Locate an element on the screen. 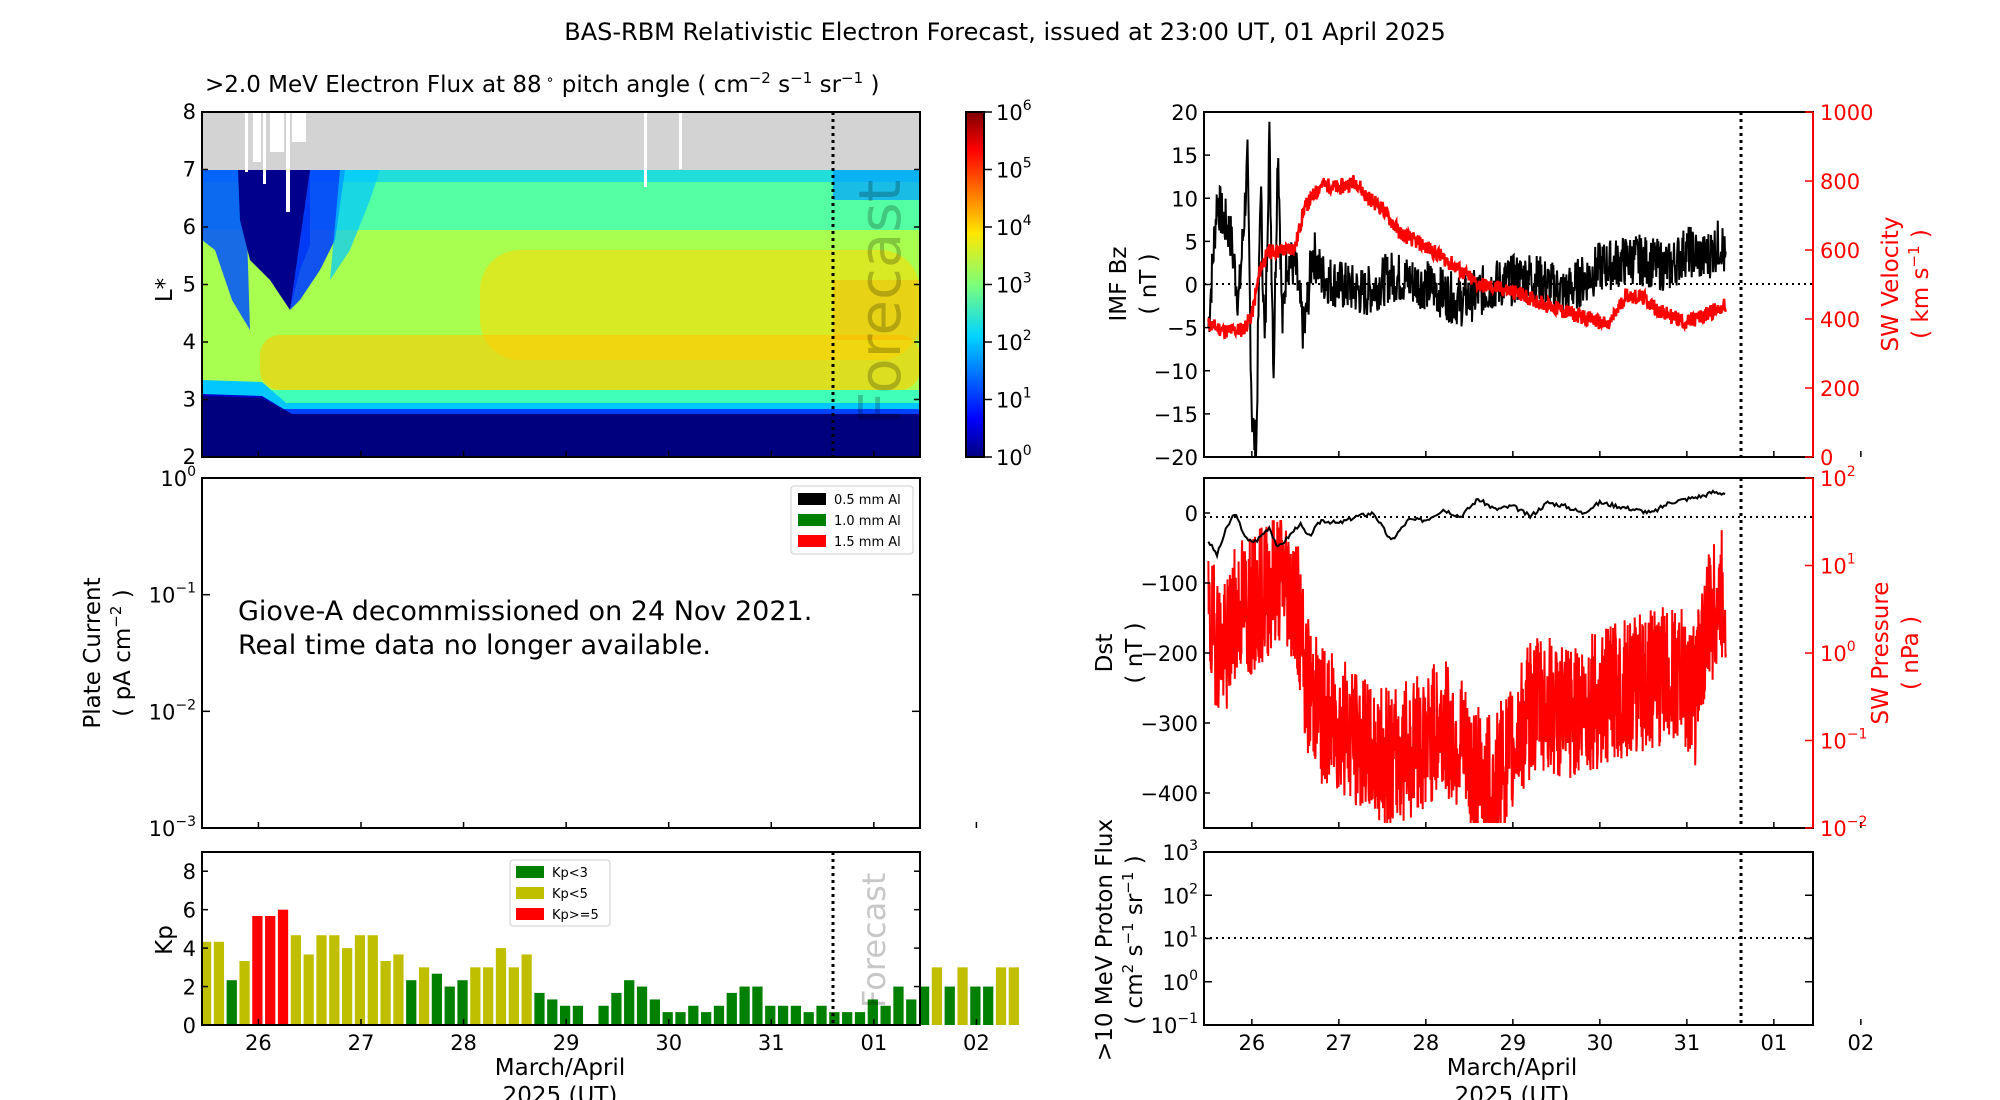  kp-x-tick-label: 29 is located at coordinates (566, 1043).